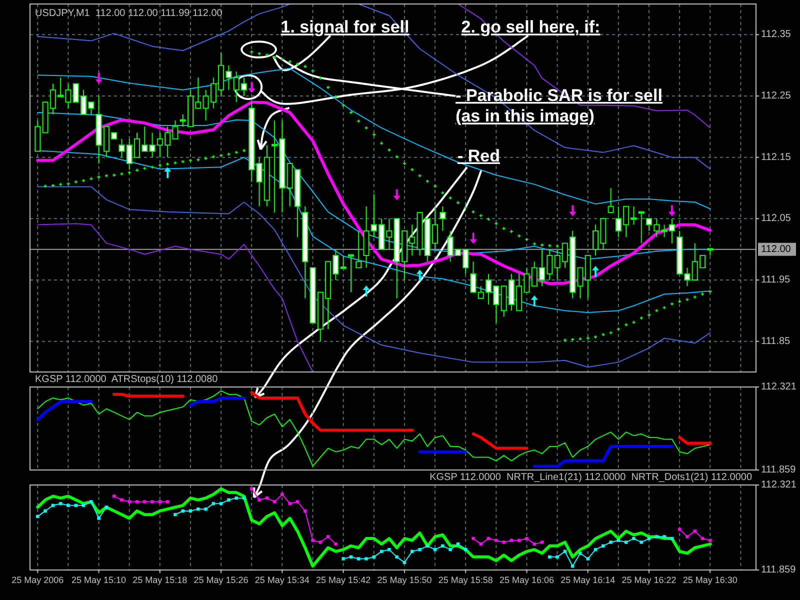 This screenshot has width=800, height=600. Describe the element at coordinates (404, 580) in the screenshot. I see `x-tick-label: 25 May 15:50` at that location.